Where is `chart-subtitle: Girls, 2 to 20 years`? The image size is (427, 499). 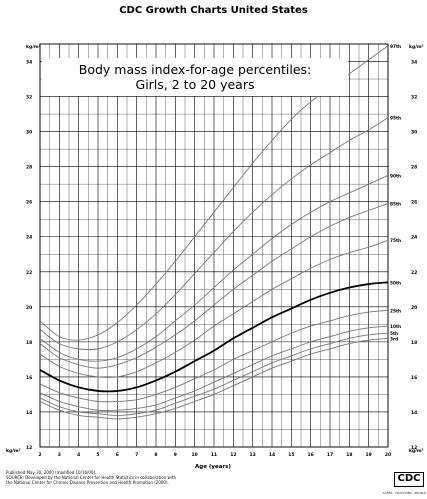
chart-subtitle: Girls, 2 to 20 years is located at coordinates (195, 84).